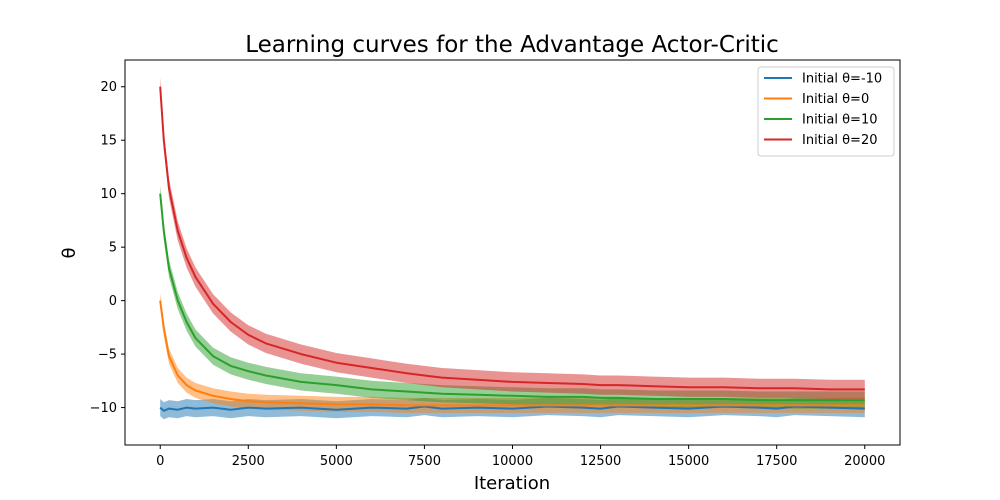  Describe the element at coordinates (842, 79) in the screenshot. I see `legend-label-0: Initial θ=-10` at that location.